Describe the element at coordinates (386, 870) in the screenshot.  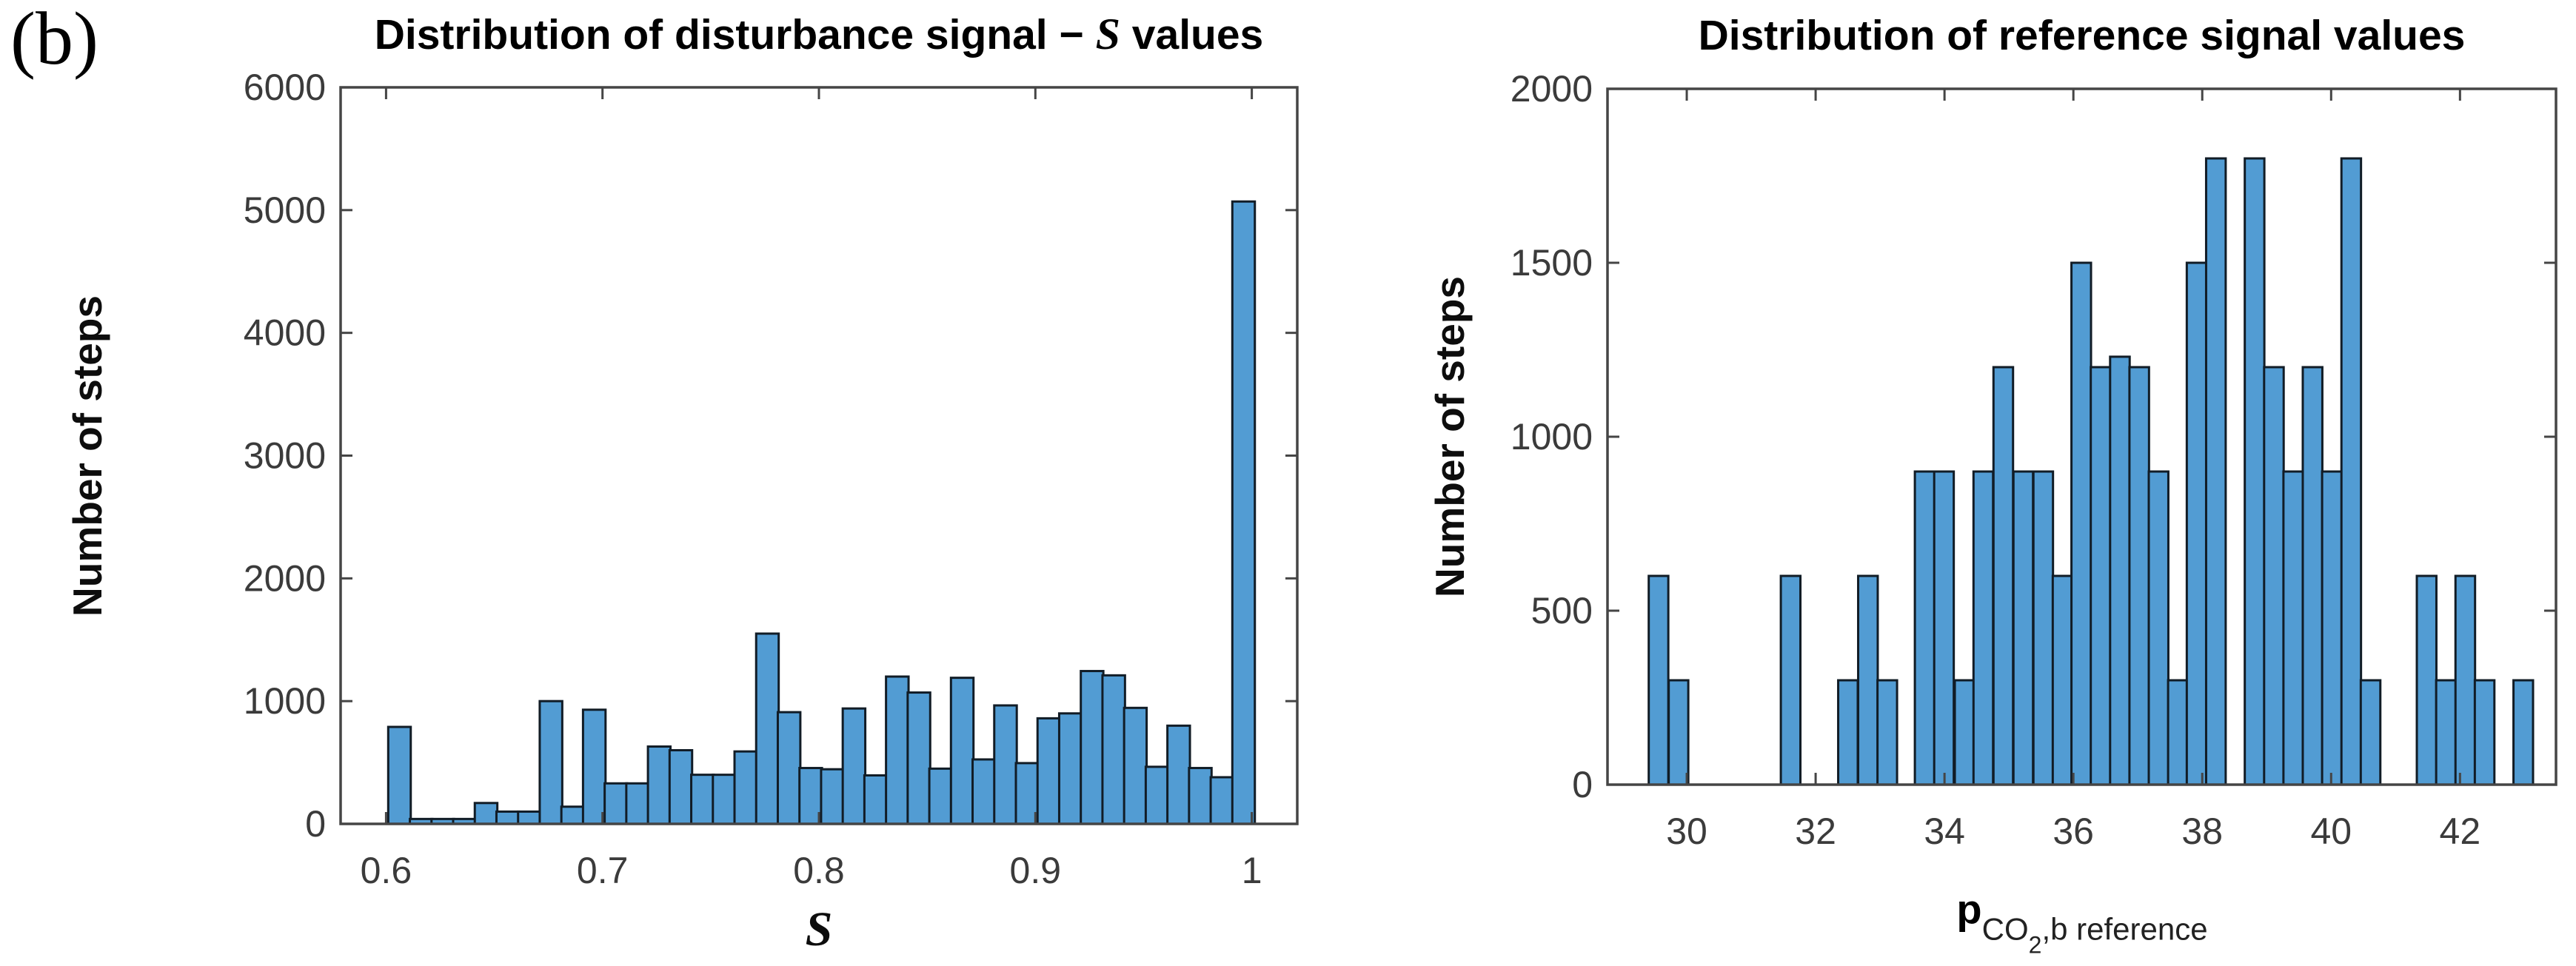
I see `x-tick-label: 0.6` at that location.